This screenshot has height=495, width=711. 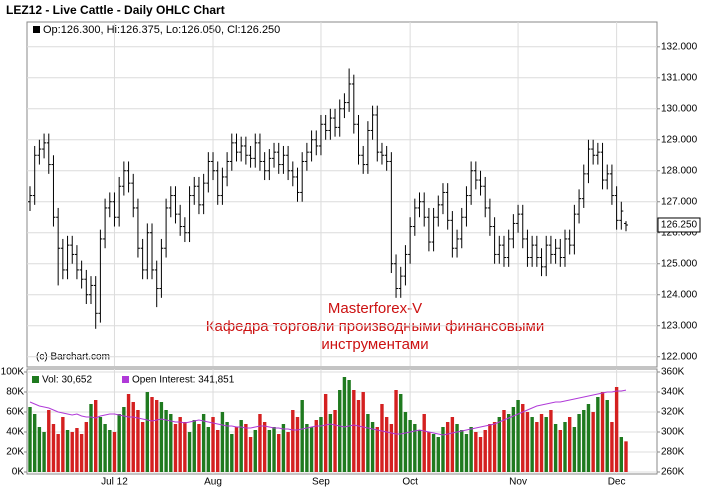 What do you see at coordinates (679, 225) in the screenshot?
I see `last-price-label: 126.250` at bounding box center [679, 225].